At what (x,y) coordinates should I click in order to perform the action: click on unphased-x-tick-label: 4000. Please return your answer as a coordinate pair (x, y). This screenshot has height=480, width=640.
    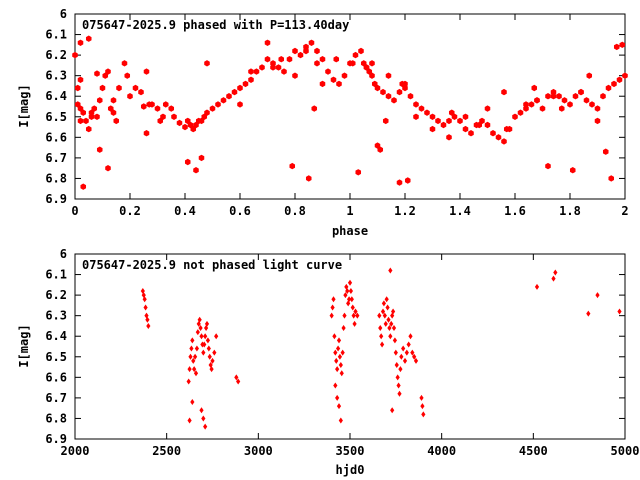
    Looking at the image, I should click on (441, 451).